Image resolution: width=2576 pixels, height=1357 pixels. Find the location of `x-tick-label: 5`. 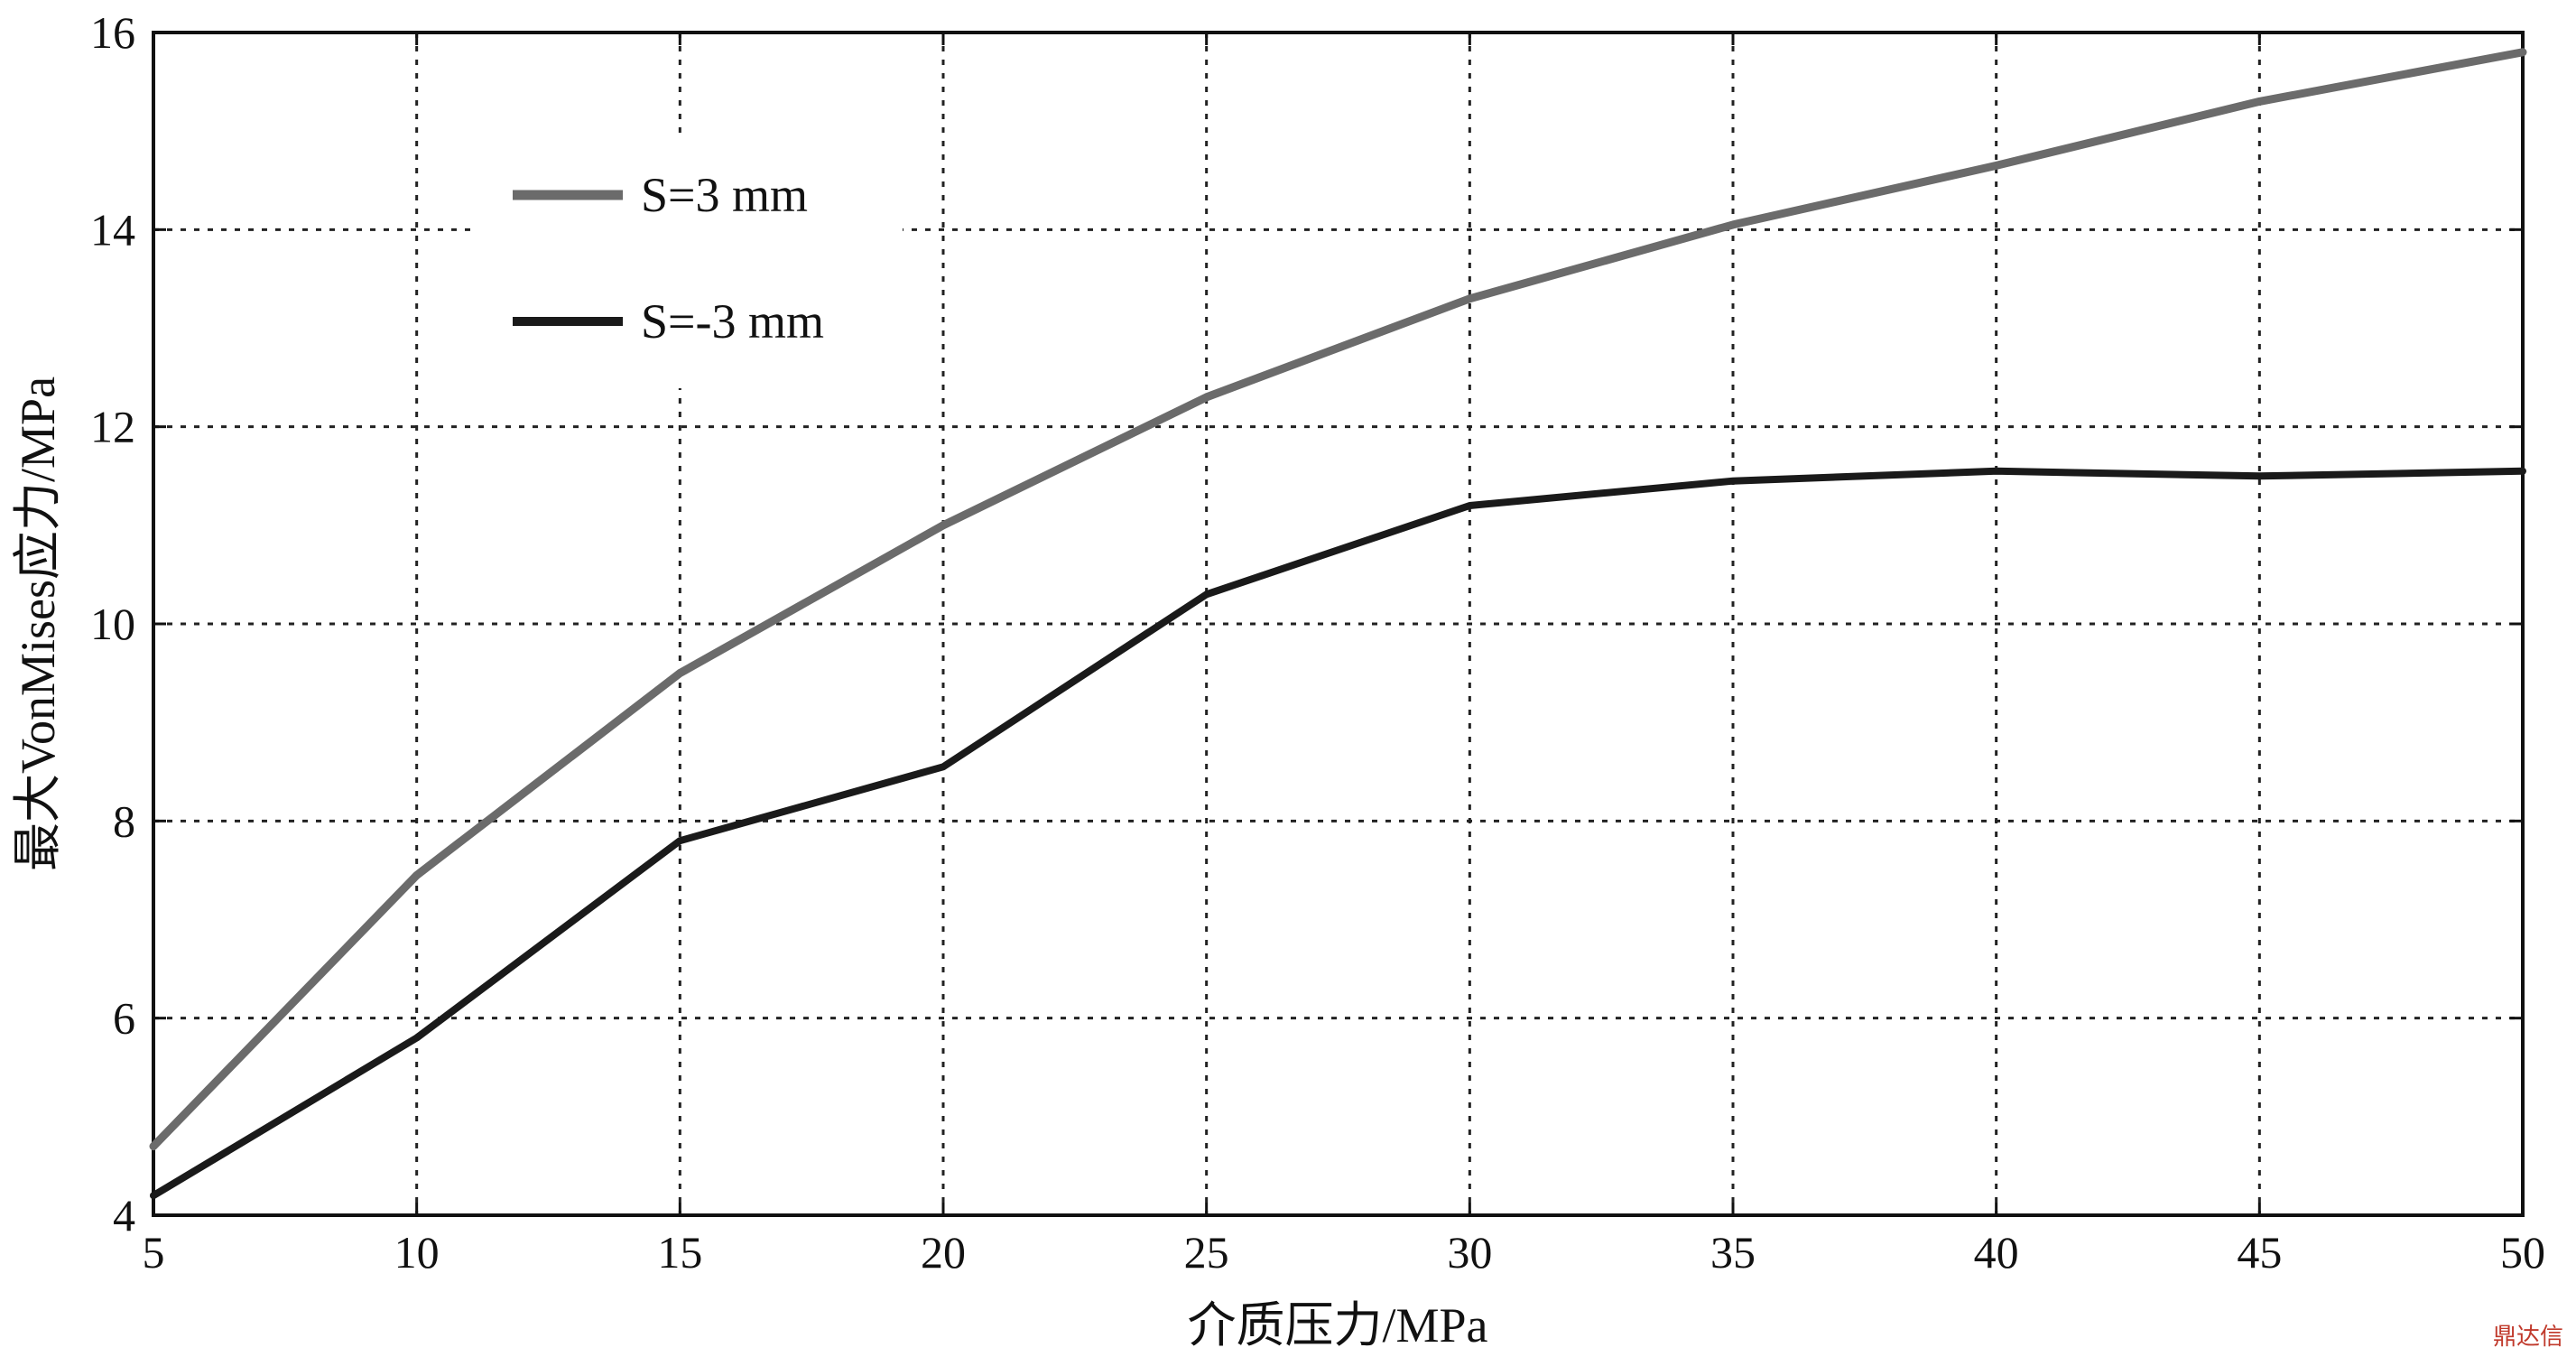

x-tick-label: 5 is located at coordinates (154, 1252).